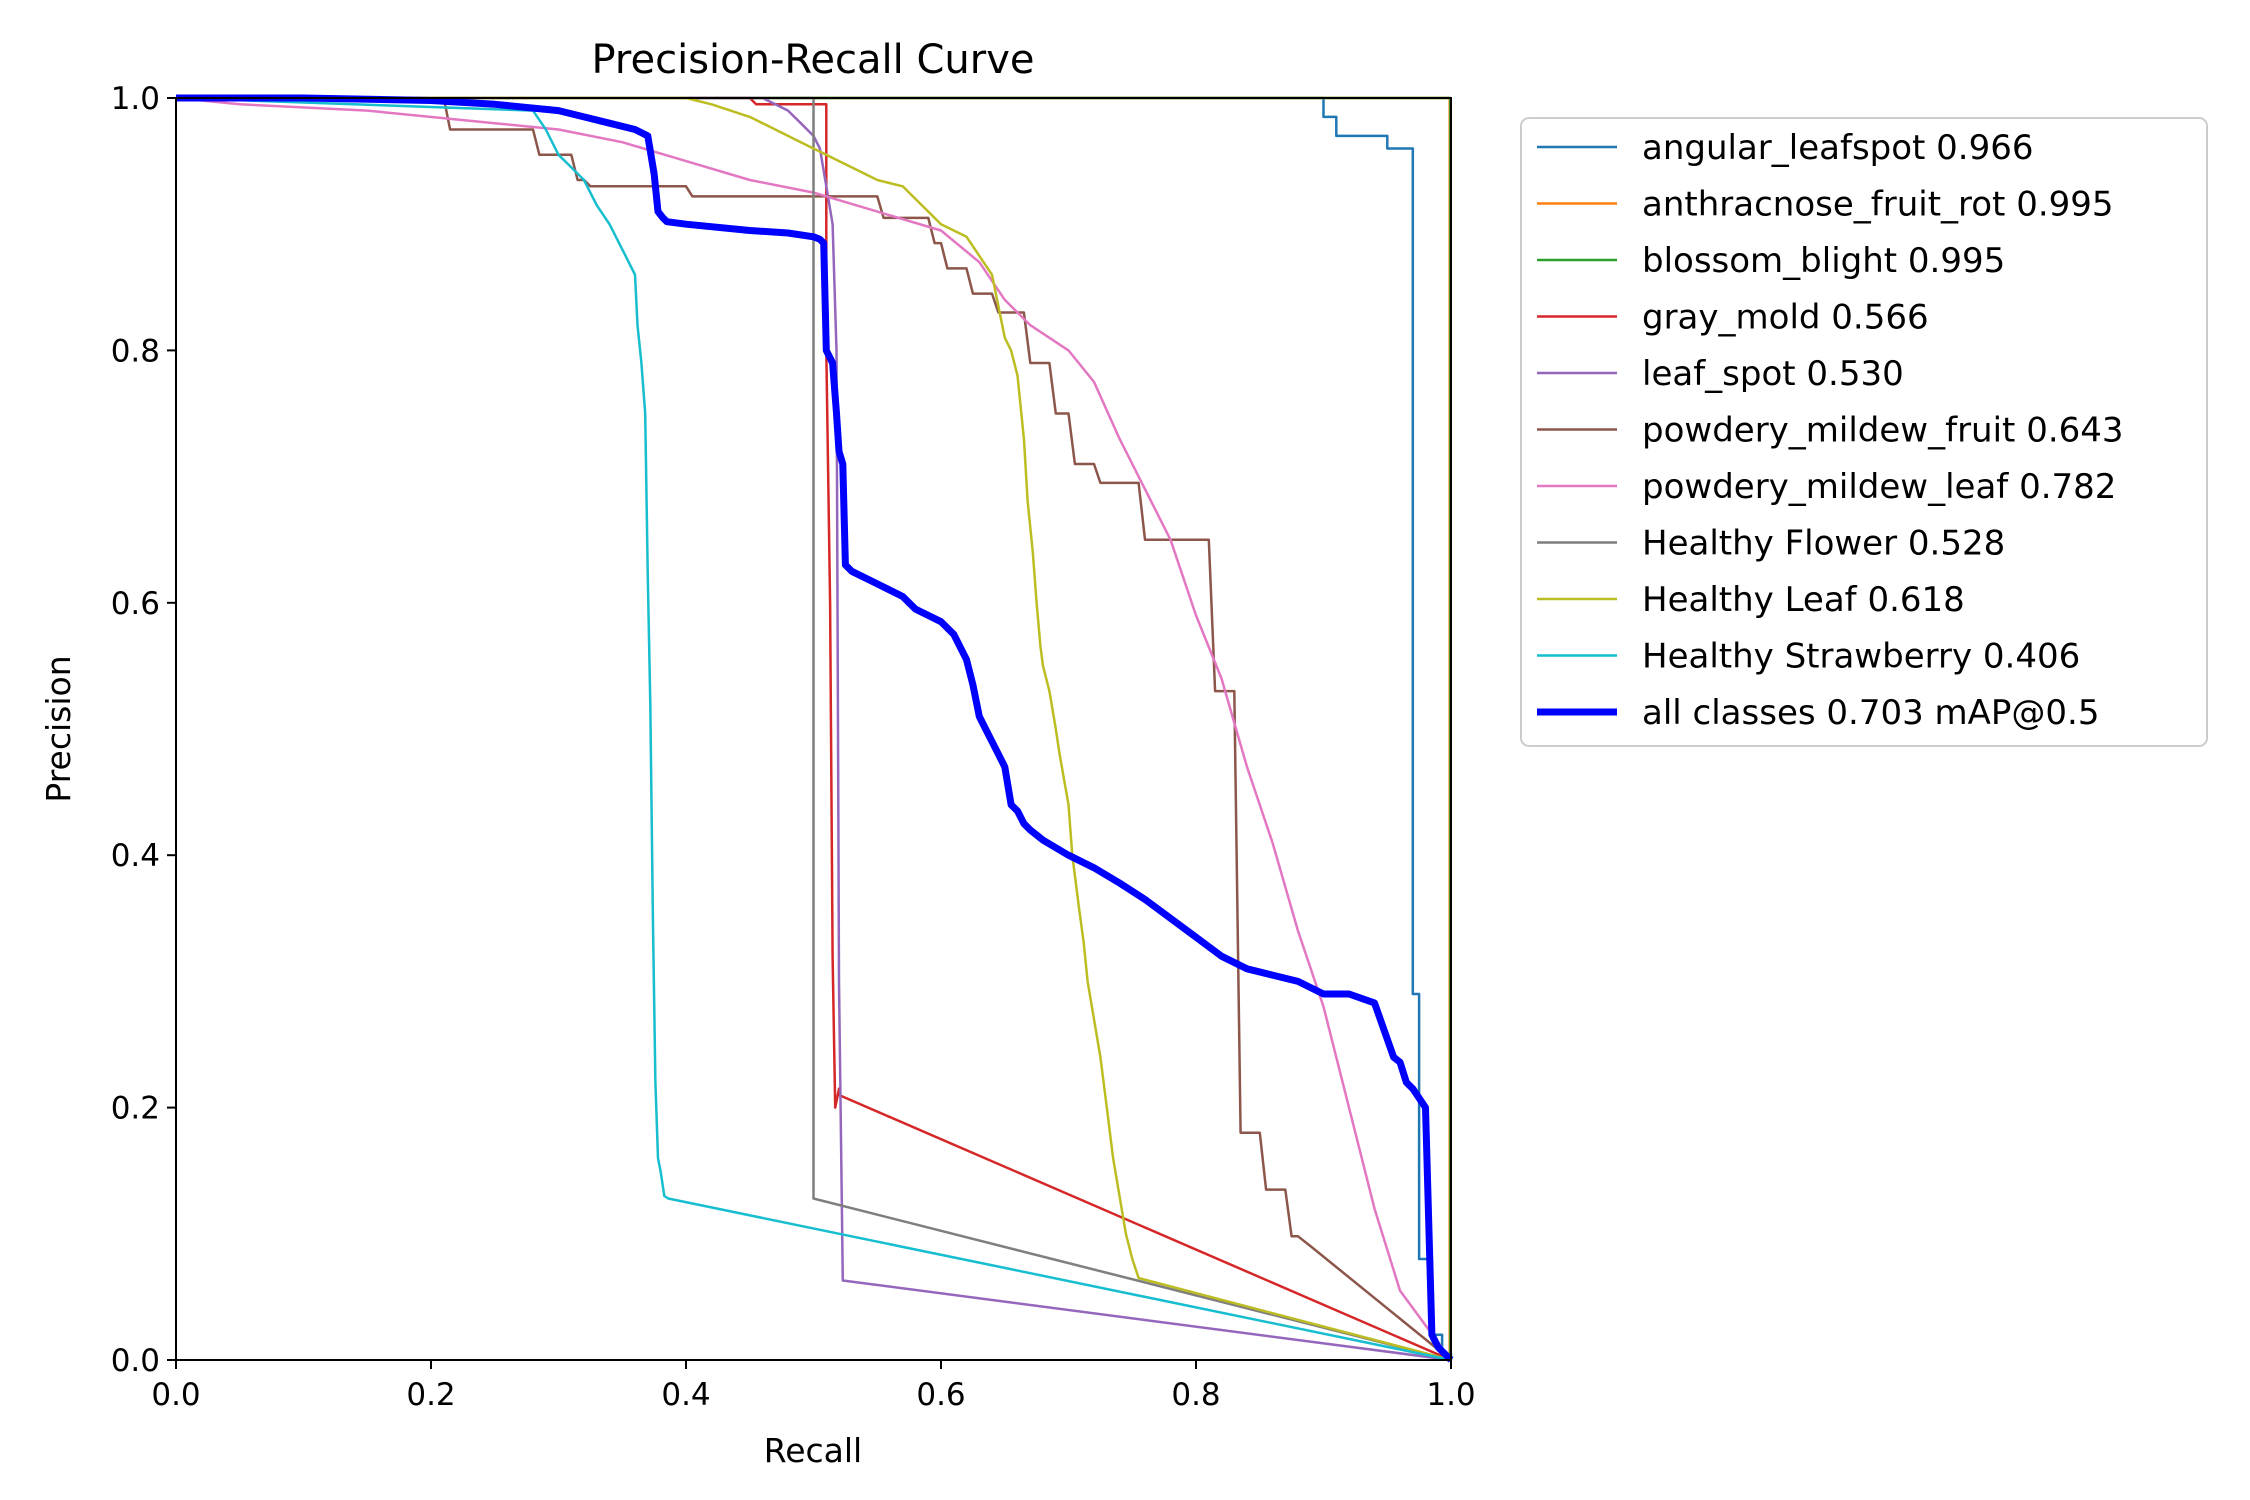  I want to click on legend-label: blossom_blight 0.995, so click(1823, 261).